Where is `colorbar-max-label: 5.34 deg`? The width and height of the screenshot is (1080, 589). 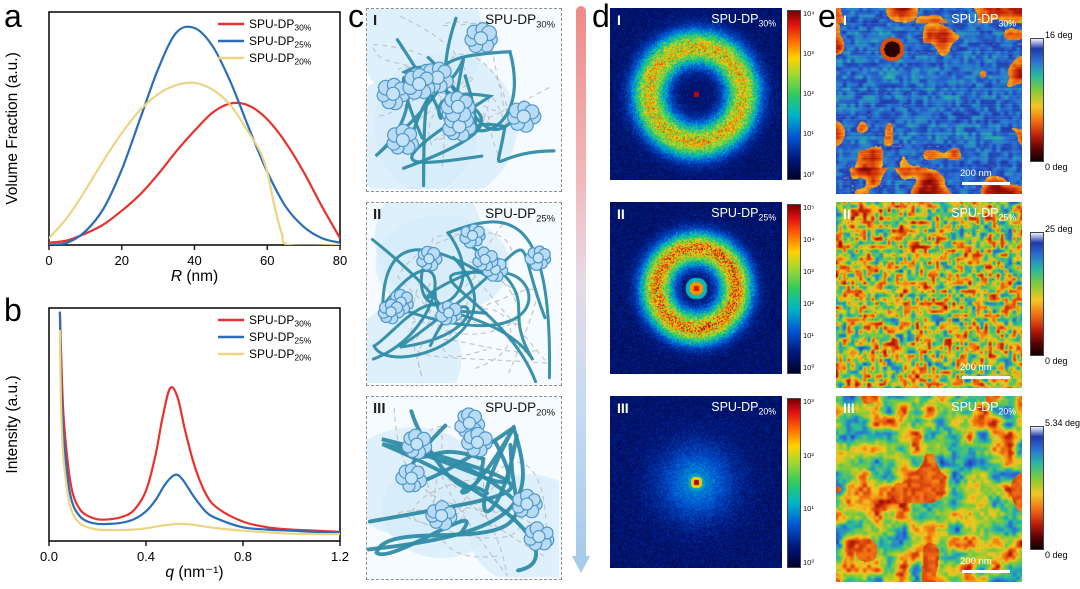
colorbar-max-label: 5.34 deg is located at coordinates (1062, 423).